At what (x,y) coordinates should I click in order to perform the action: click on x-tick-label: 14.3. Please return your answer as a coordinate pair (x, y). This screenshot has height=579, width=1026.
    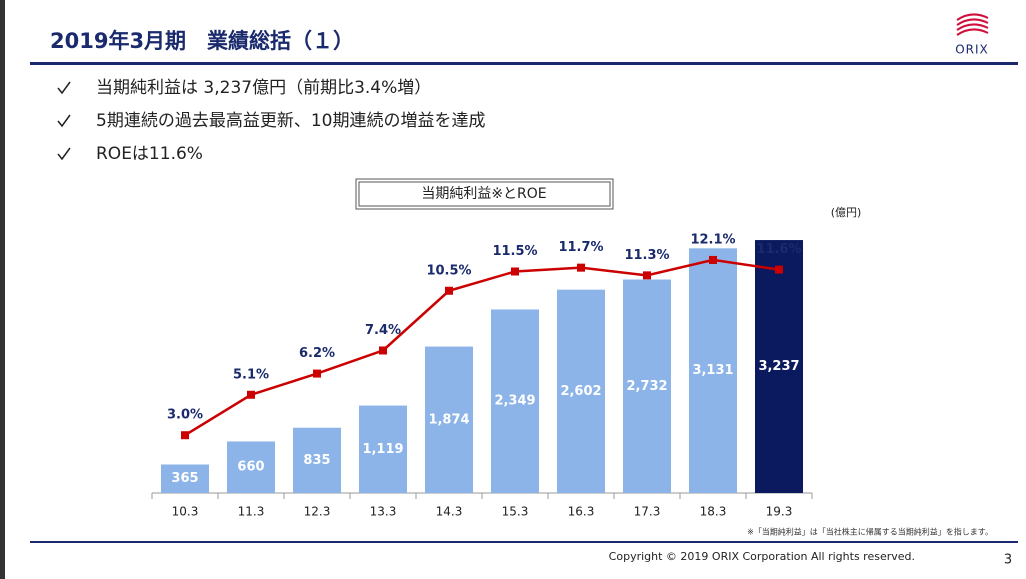
    Looking at the image, I should click on (449, 512).